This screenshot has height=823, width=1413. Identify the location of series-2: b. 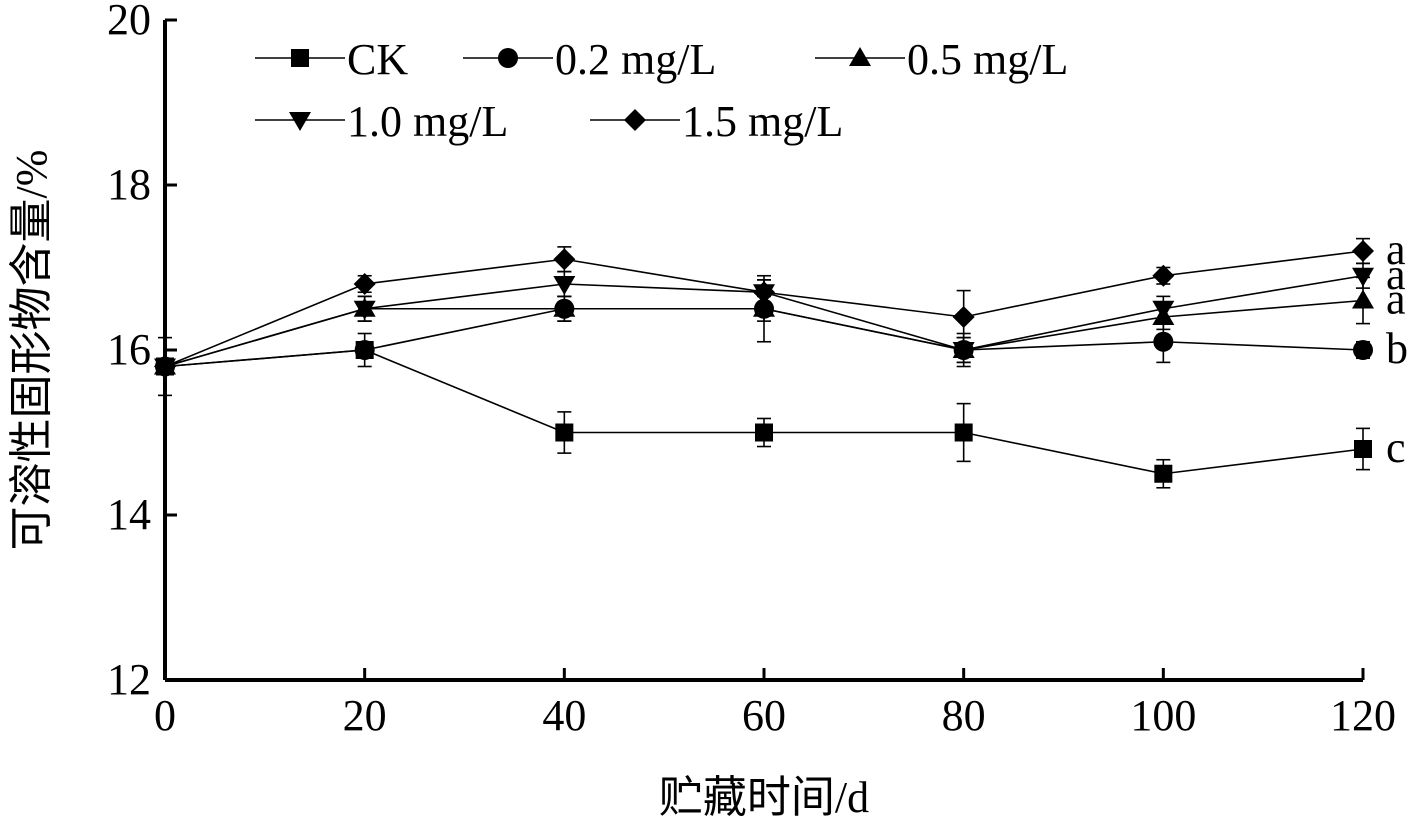
(781, 325).